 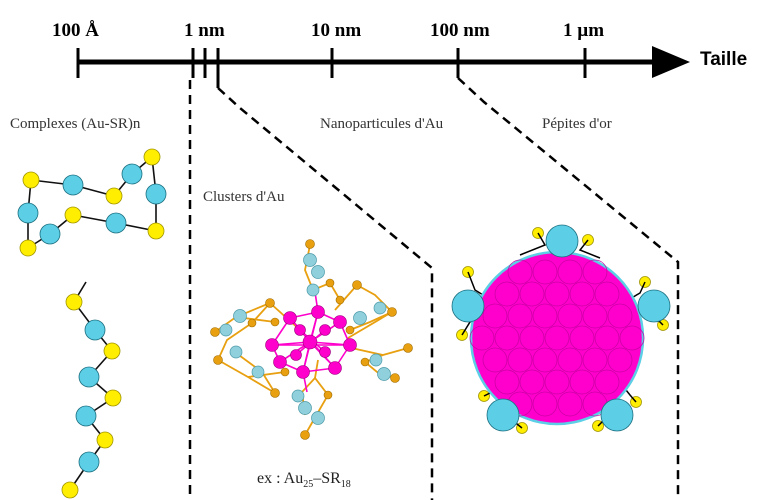 I want to click on tick-label-1um: 1 µm, so click(x=584, y=30).